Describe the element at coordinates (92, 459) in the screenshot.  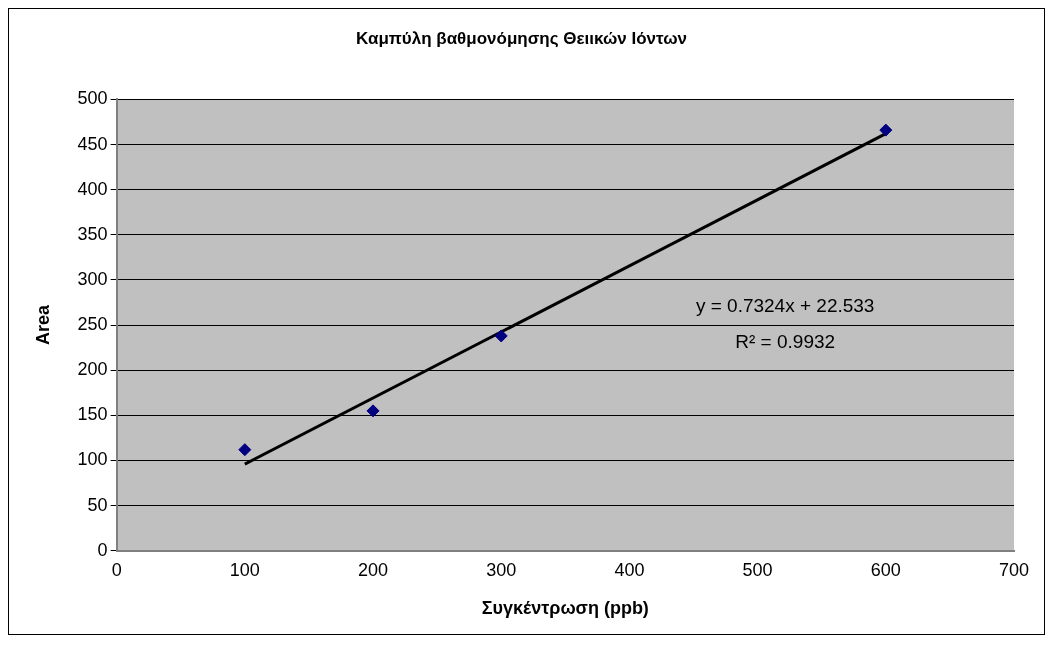
I see `y-tick-label: 100` at that location.